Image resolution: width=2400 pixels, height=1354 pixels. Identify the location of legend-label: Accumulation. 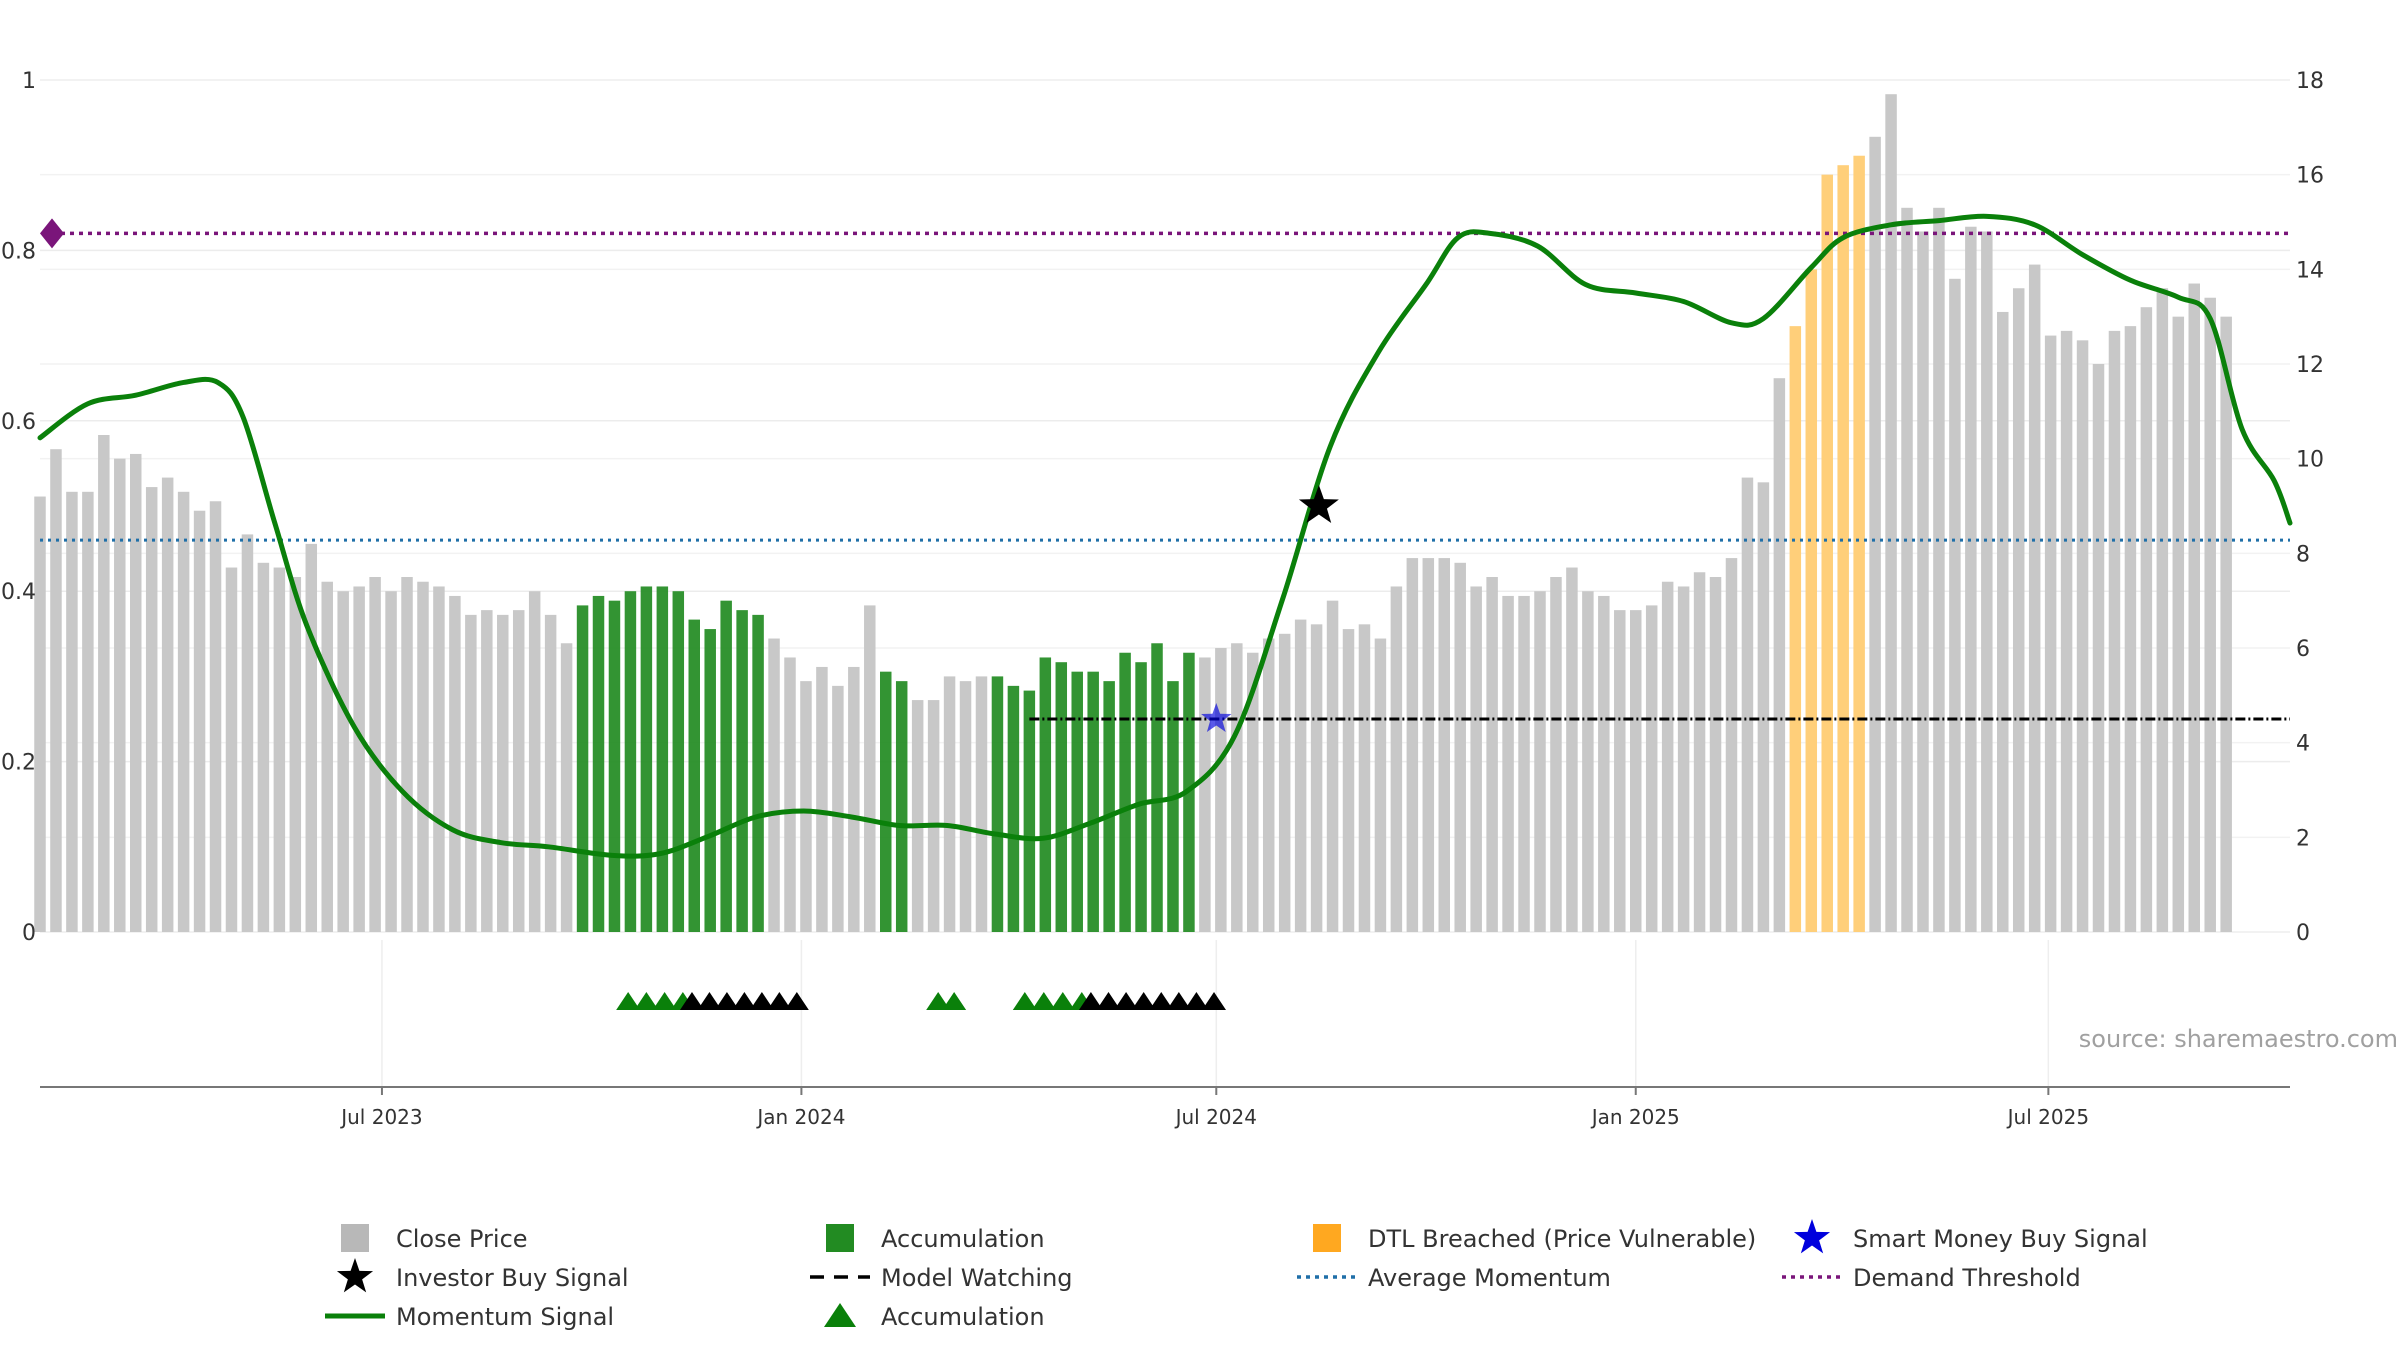
(963, 1317).